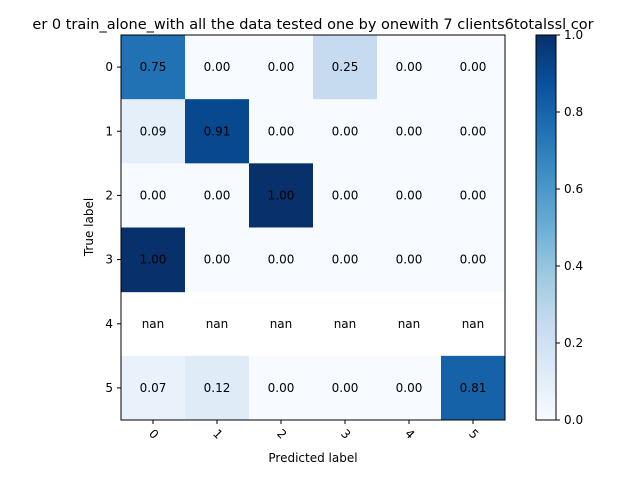 This screenshot has height=480, width=640. Describe the element at coordinates (153, 434) in the screenshot. I see `x-tick-label: 0` at that location.